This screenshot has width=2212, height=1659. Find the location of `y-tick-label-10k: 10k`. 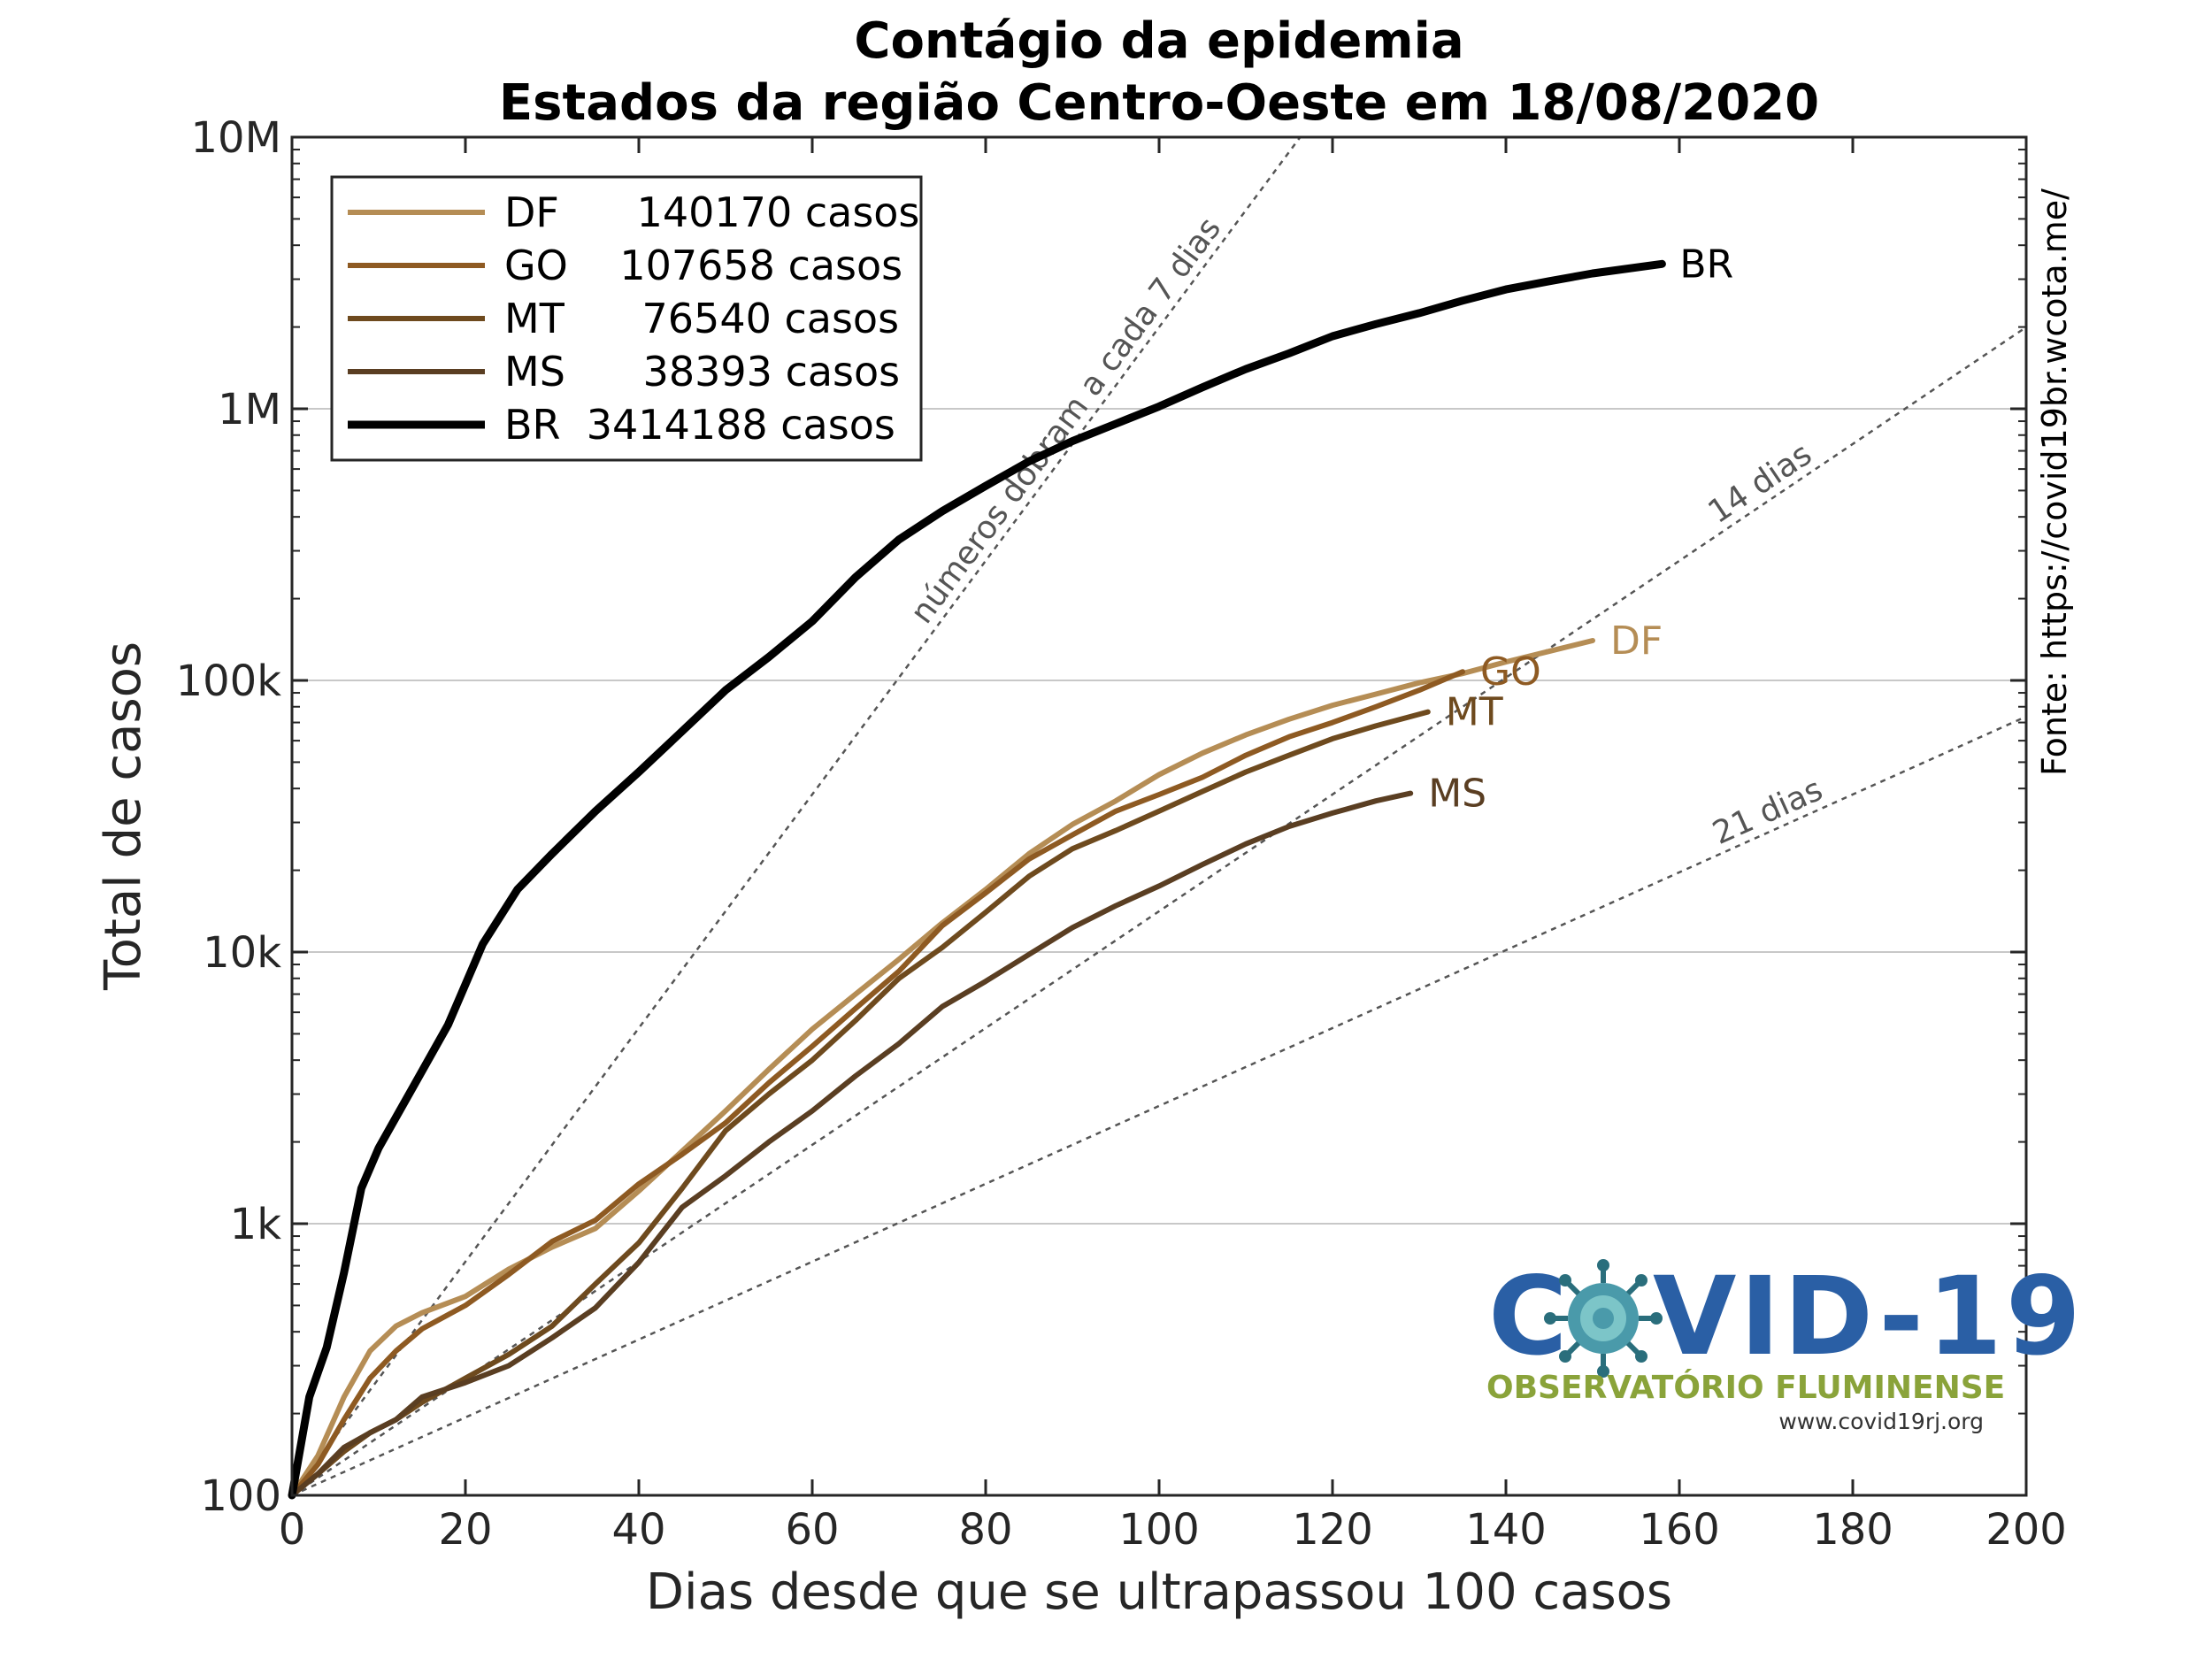

y-tick-label-10k: 10k is located at coordinates (242, 953).